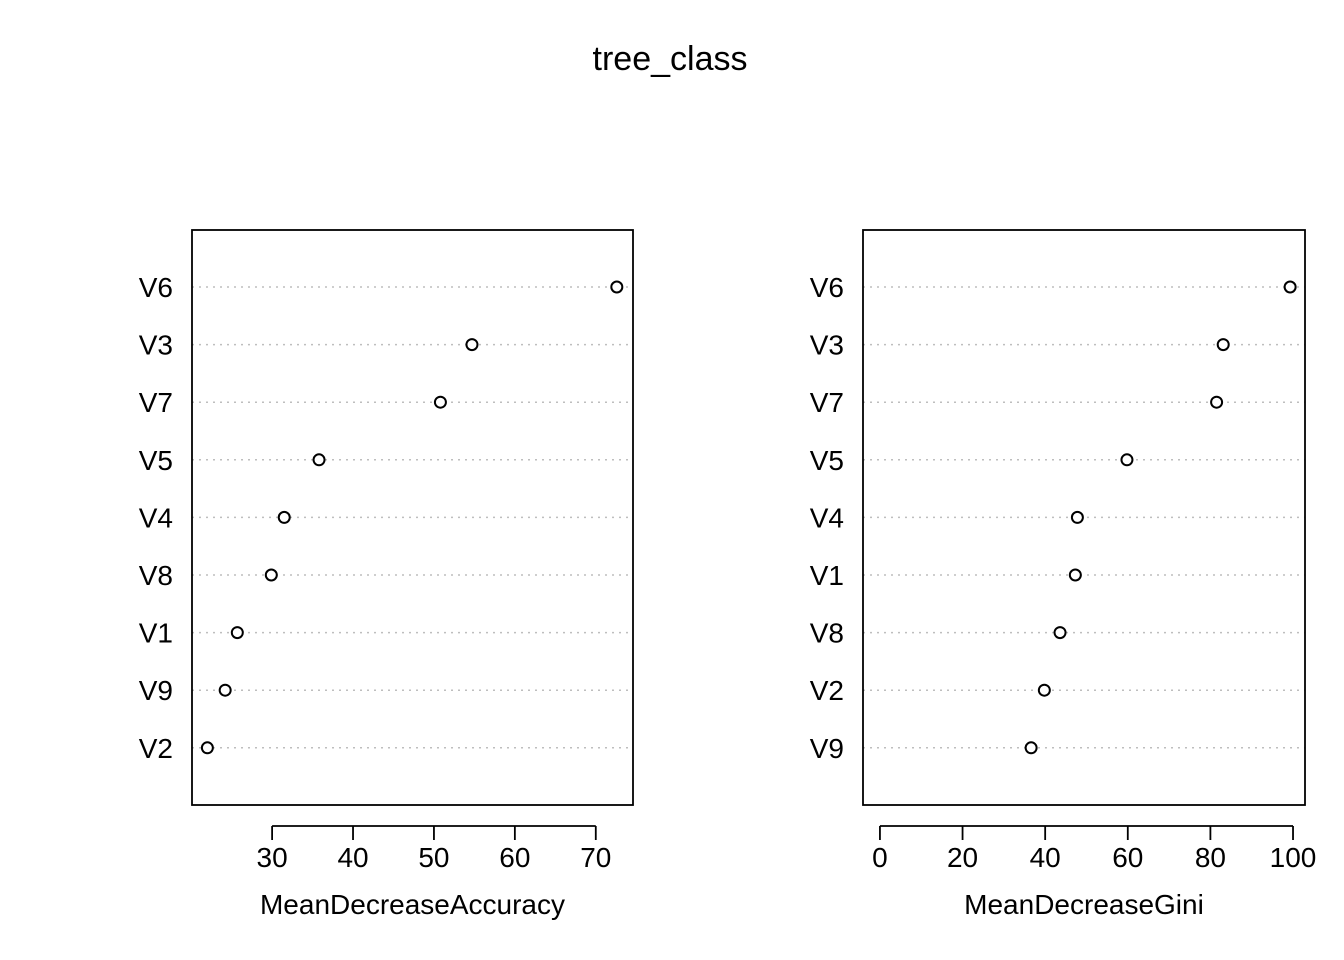 Image resolution: width=1344 pixels, height=960 pixels. I want to click on x-tick-label: 50, so click(433, 857).